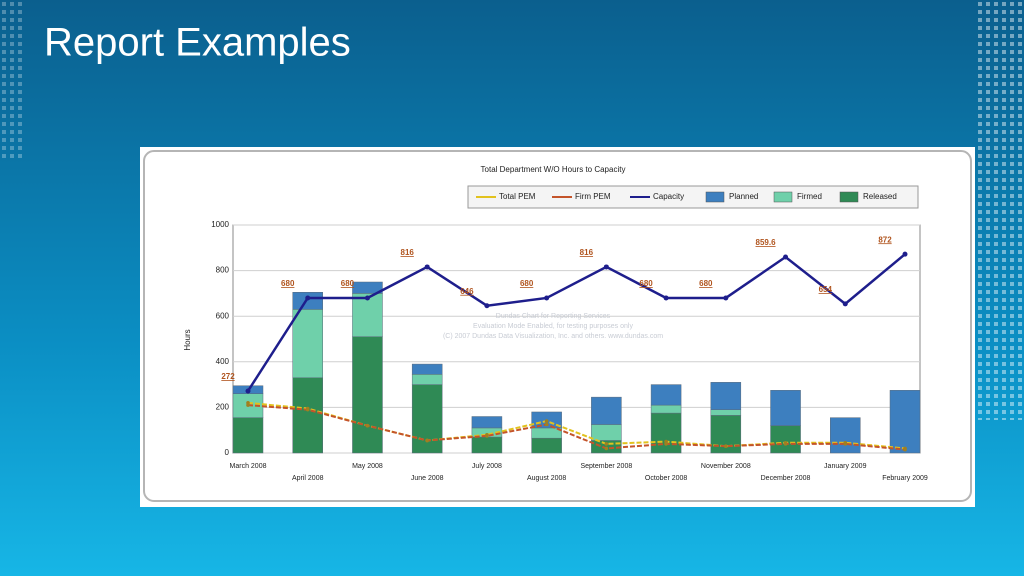  What do you see at coordinates (845, 466) in the screenshot?
I see `x-tick-label: January 2009` at bounding box center [845, 466].